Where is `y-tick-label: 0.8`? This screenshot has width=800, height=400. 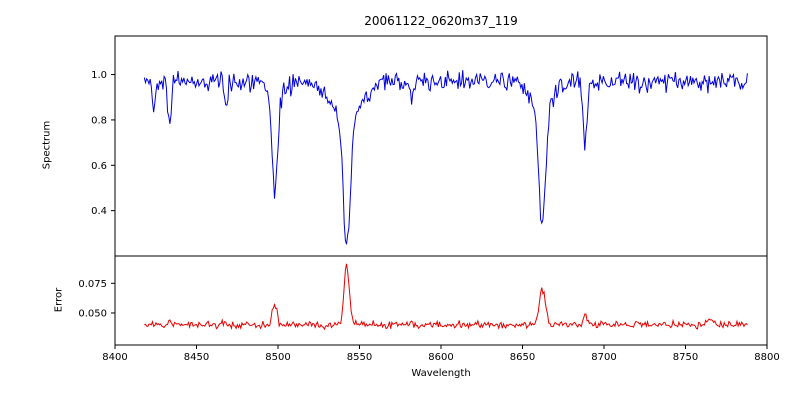
y-tick-label: 0.8 is located at coordinates (99, 120).